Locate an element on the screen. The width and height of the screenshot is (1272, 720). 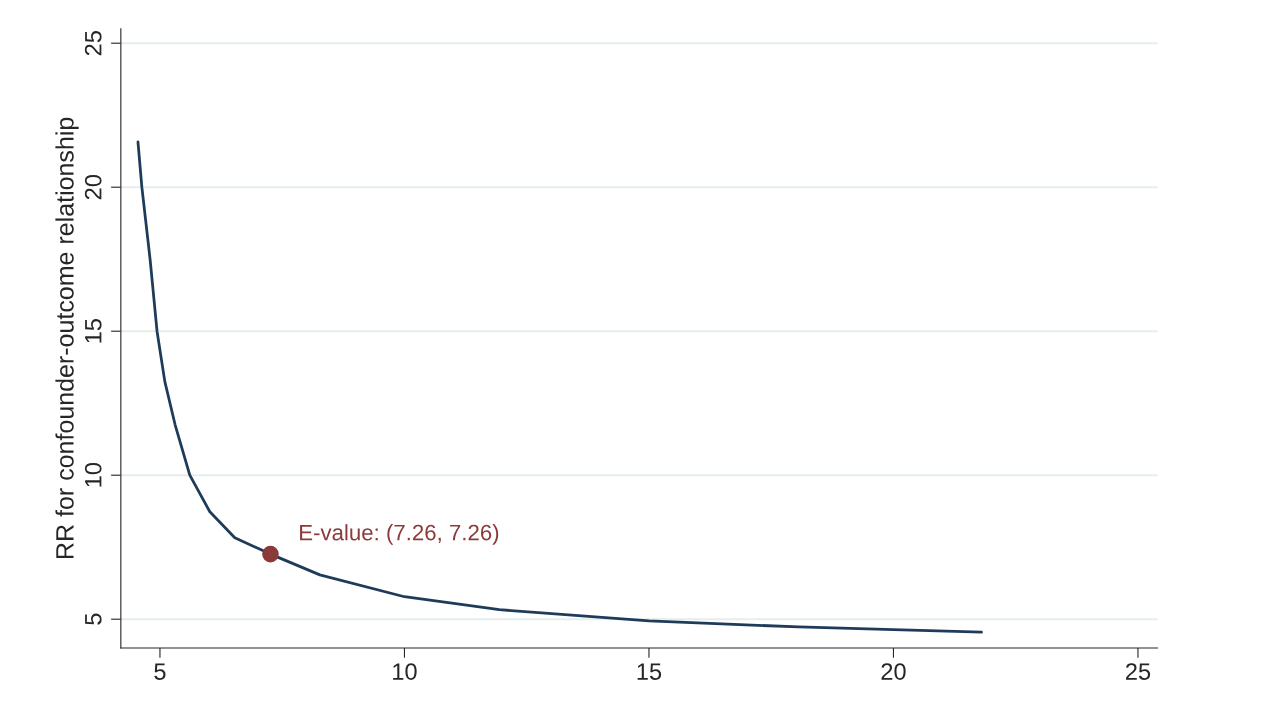
y-tick-label: 5 is located at coordinates (93, 619).